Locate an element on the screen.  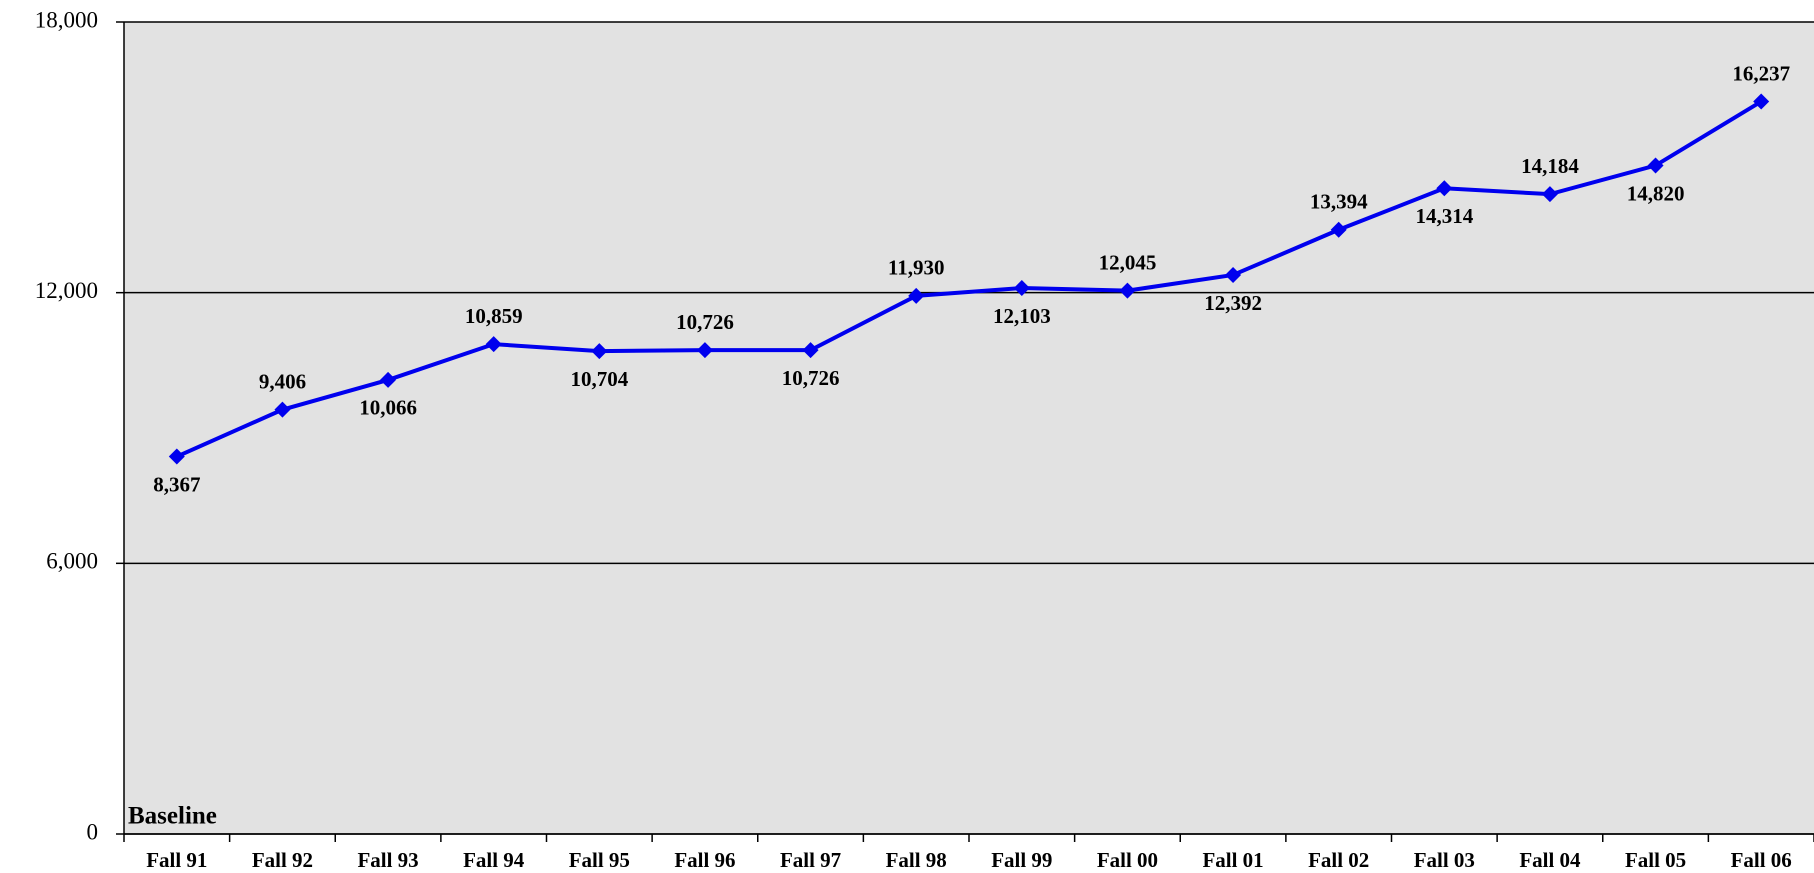
y-tick-label: 6,000 is located at coordinates (72, 561).